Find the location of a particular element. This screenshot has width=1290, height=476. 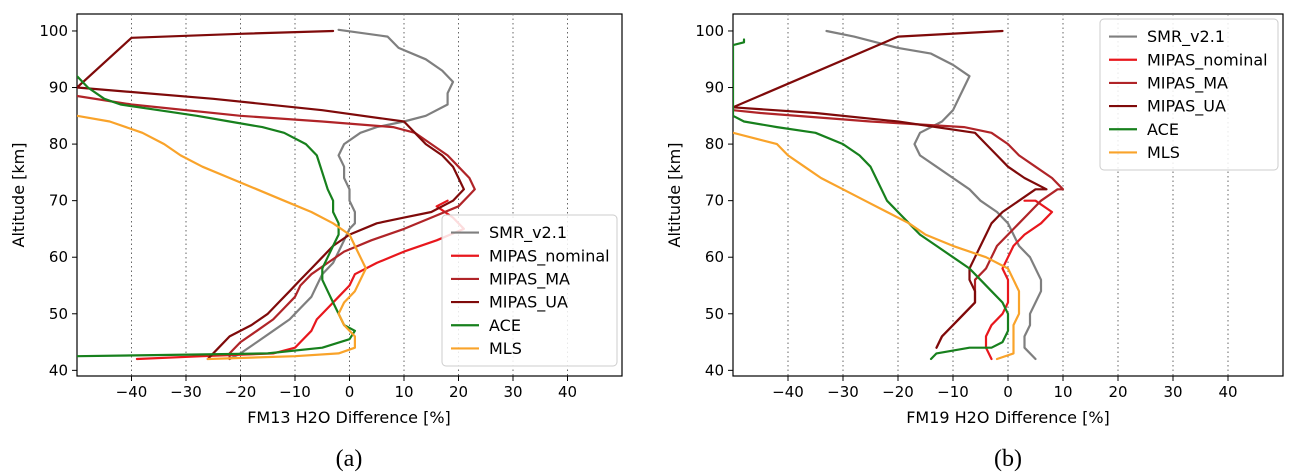

series-line-ace is located at coordinates (216, 216).